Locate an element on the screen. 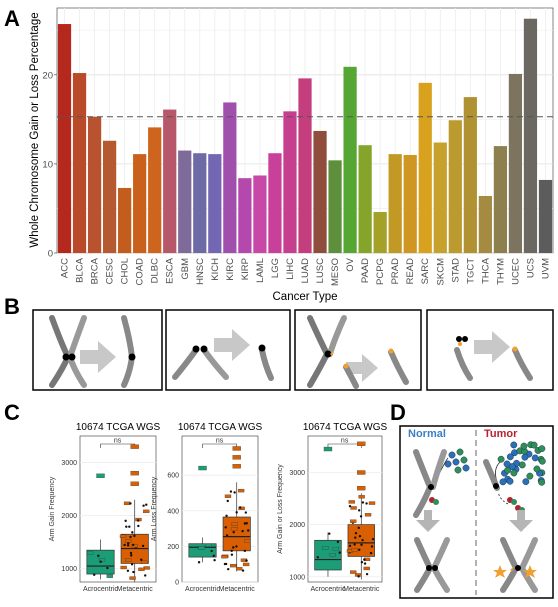 The image size is (558, 607). x-tick-label: DLBC is located at coordinates (155, 270).